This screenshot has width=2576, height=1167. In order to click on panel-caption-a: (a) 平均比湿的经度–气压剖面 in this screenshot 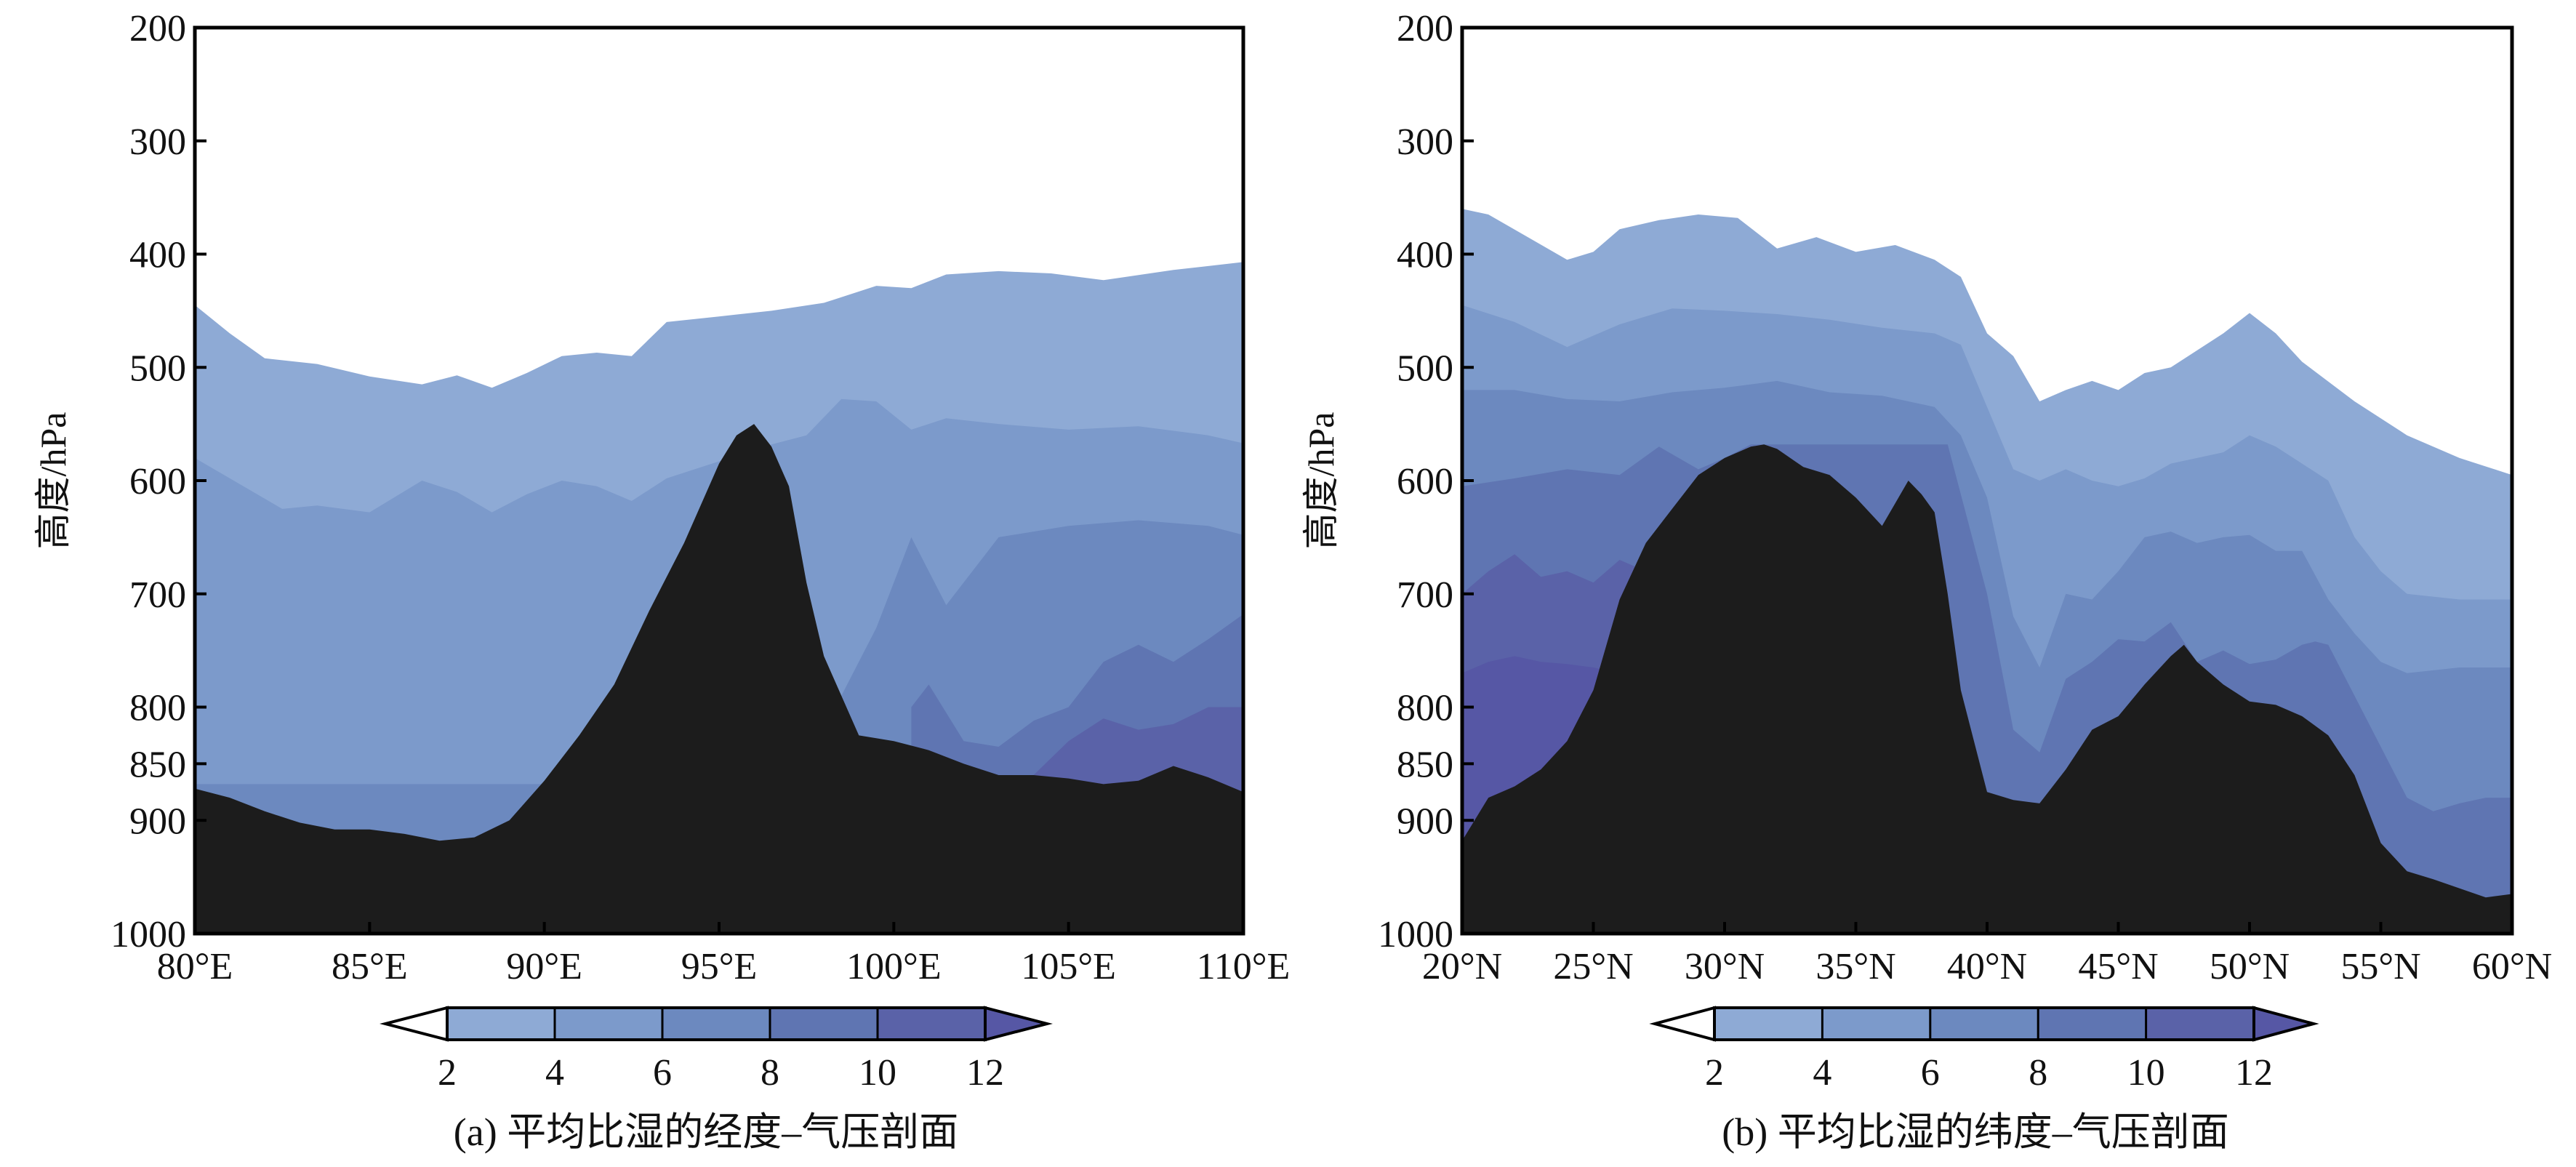, I will do `click(706, 1132)`.